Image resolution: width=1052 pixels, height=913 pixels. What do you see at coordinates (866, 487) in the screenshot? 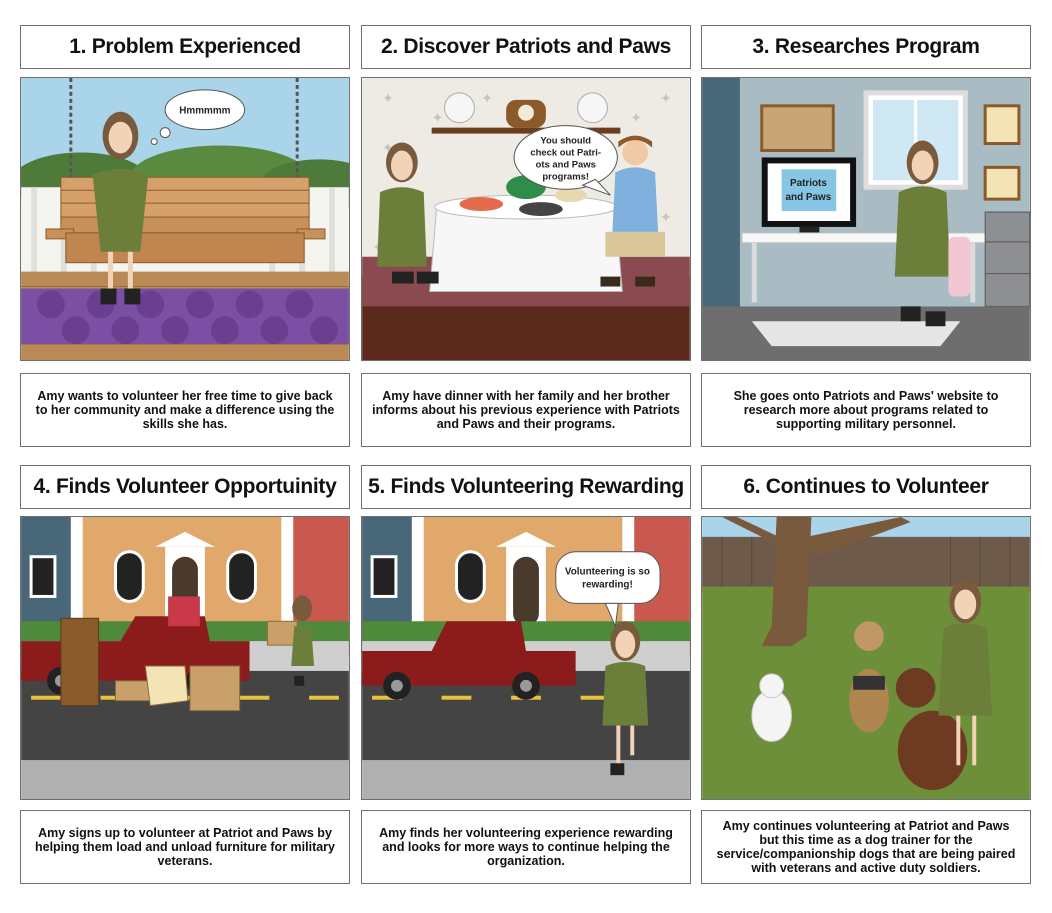
I see `panel-6-title: 6. Continues to Volunteer` at bounding box center [866, 487].